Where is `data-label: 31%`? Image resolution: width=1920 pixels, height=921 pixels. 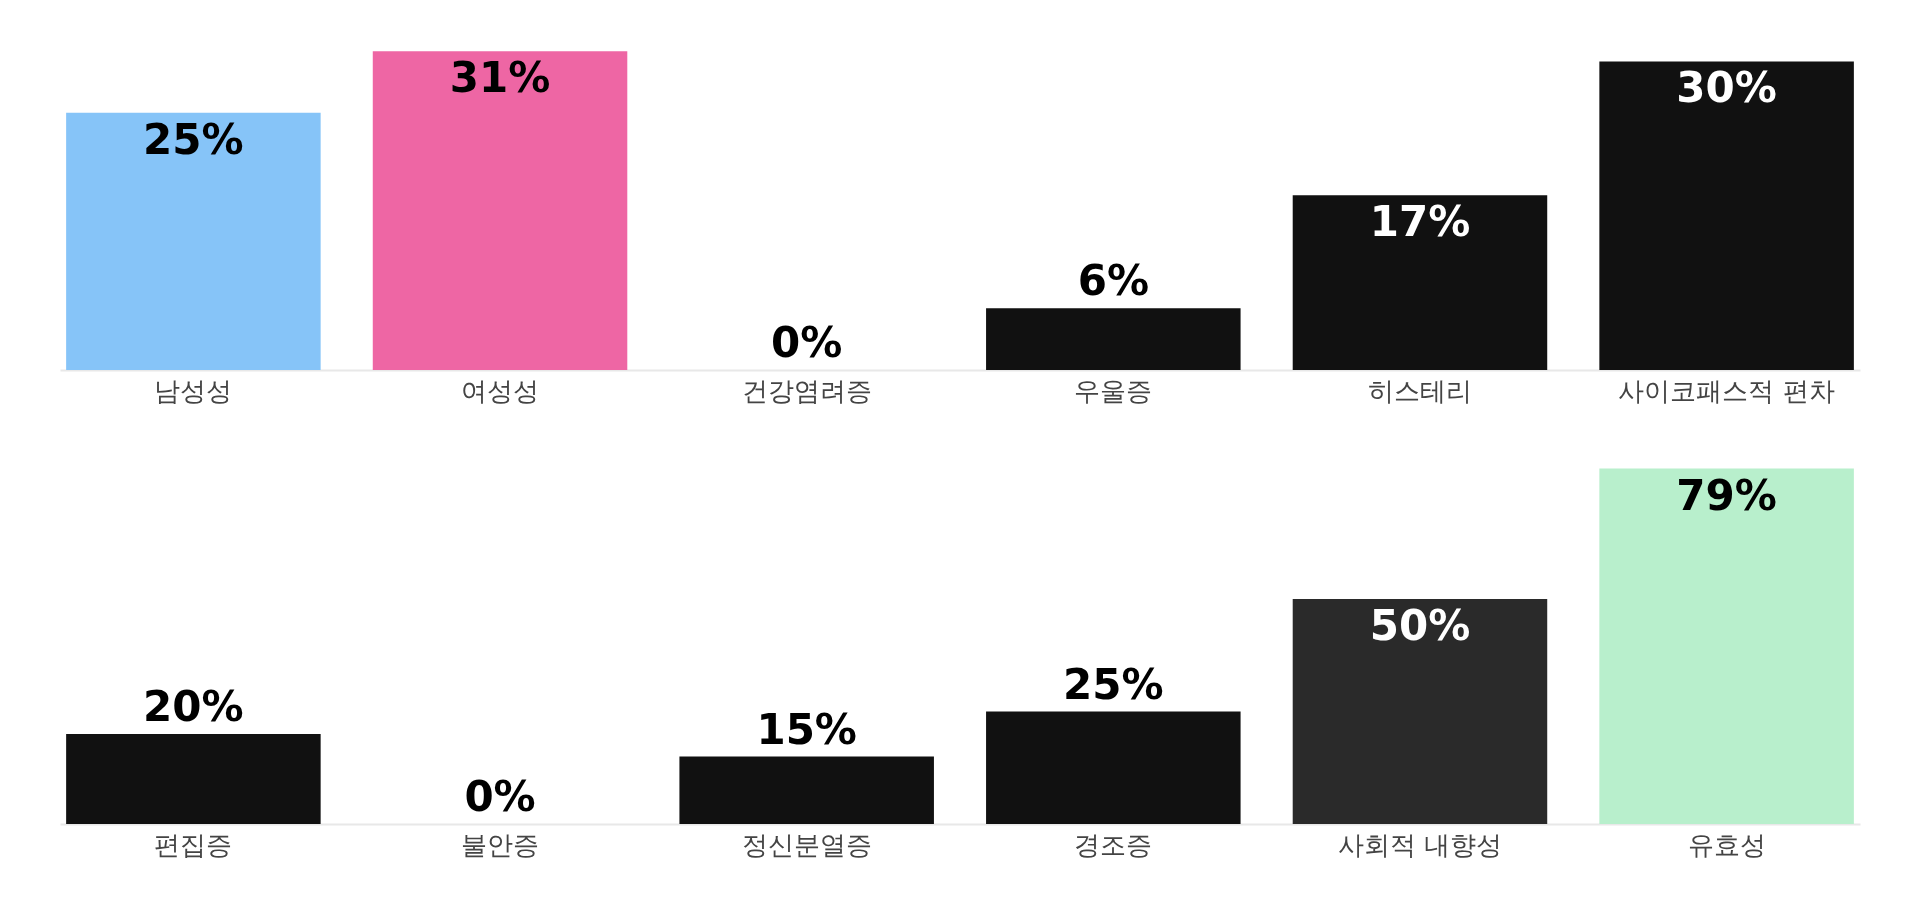 data-label: 31% is located at coordinates (500, 78).